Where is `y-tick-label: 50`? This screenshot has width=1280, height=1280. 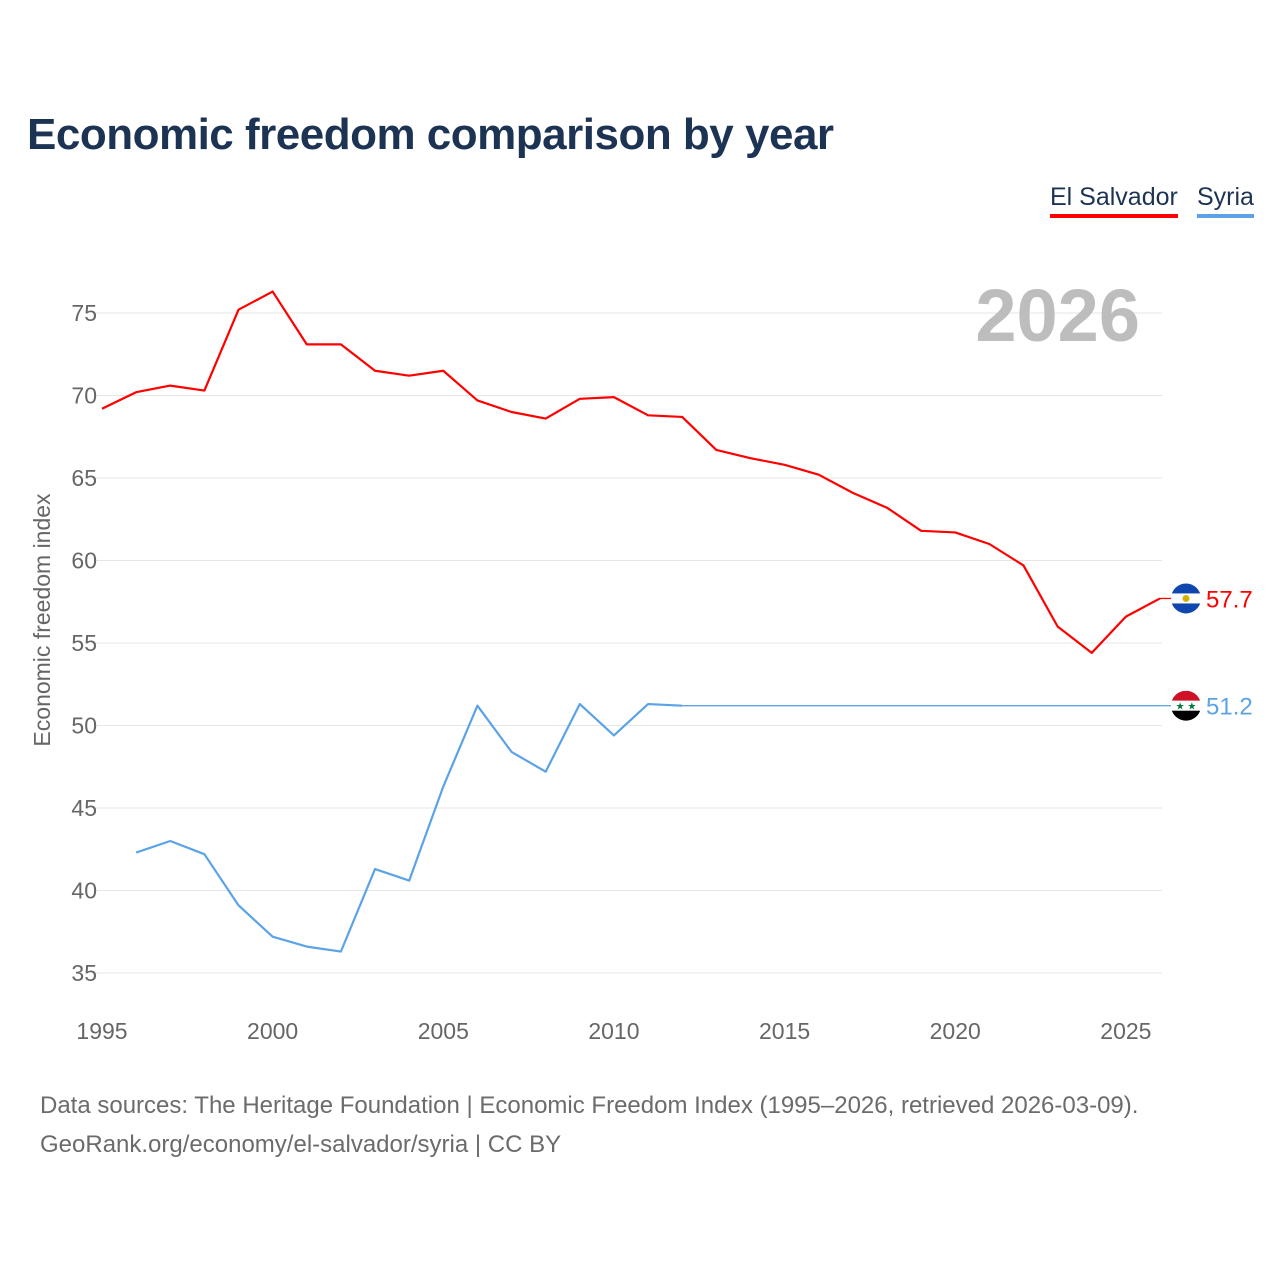
y-tick-label: 50 is located at coordinates (84, 726).